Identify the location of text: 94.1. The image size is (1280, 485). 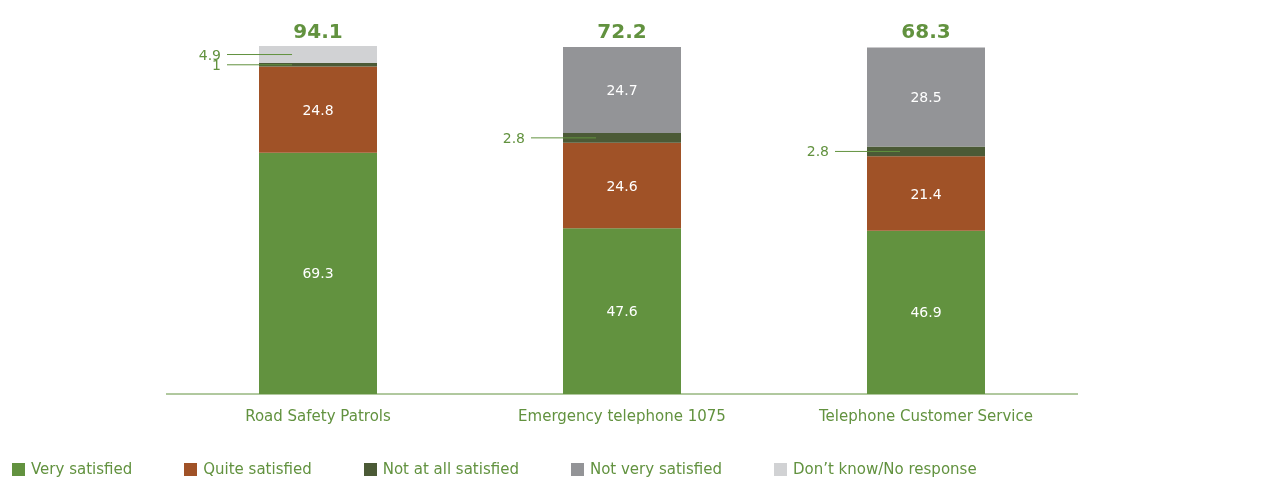
(318, 31).